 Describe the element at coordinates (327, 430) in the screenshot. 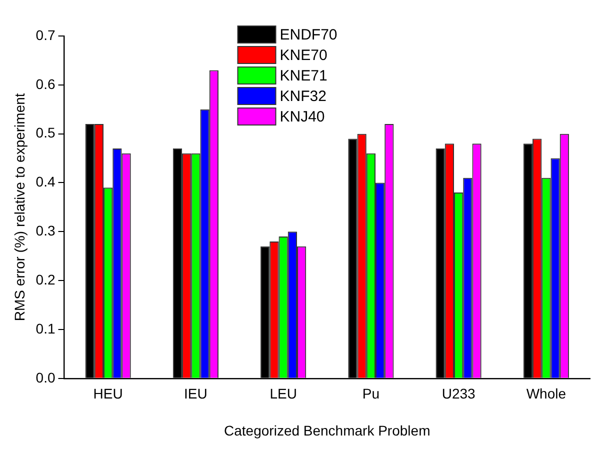

I see `x-axis-title: Categorized Benchmark Problem` at that location.